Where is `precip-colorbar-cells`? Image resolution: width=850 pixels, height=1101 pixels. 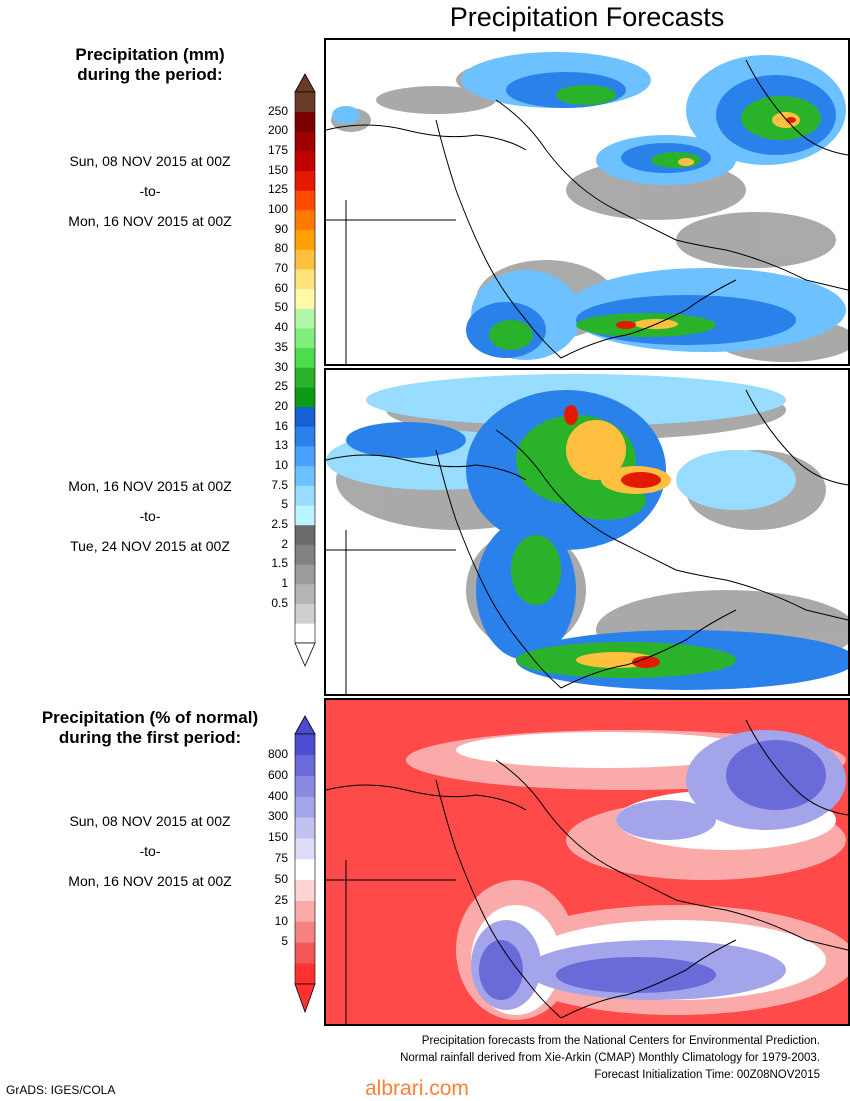 precip-colorbar-cells is located at coordinates (305, 367).